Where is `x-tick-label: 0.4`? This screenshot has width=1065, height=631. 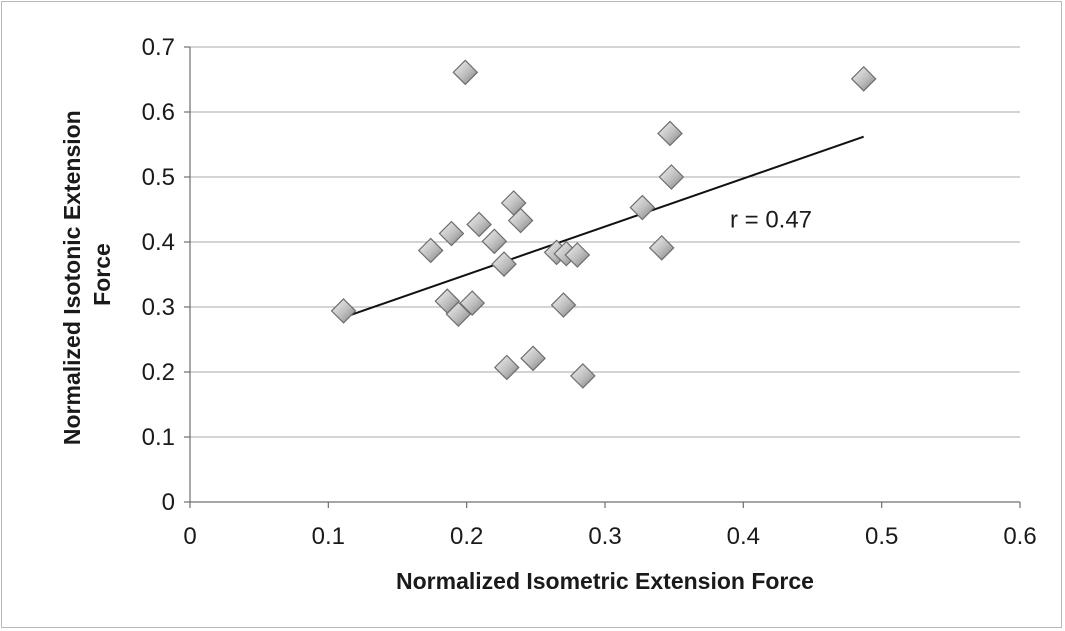
x-tick-label: 0.4 is located at coordinates (743, 536).